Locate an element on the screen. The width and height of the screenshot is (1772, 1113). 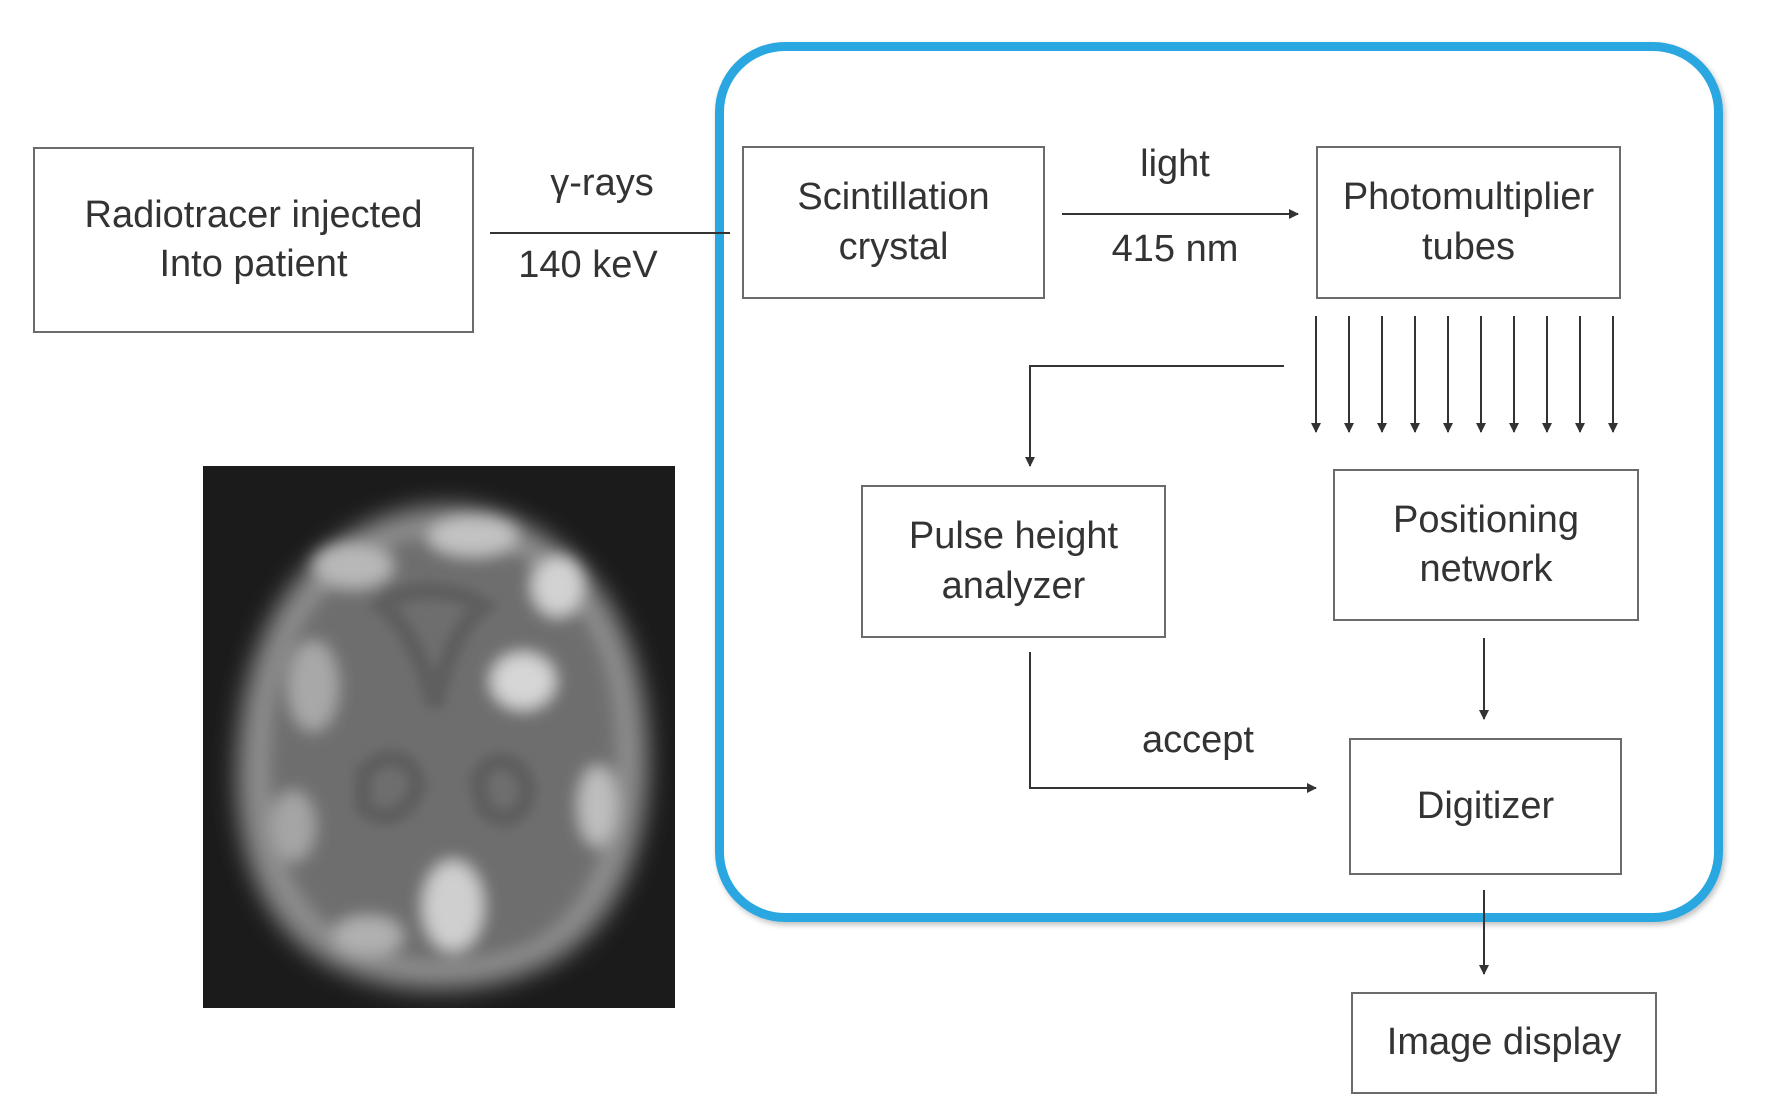
node-photomultiplier-line2: tubes is located at coordinates (1468, 246).